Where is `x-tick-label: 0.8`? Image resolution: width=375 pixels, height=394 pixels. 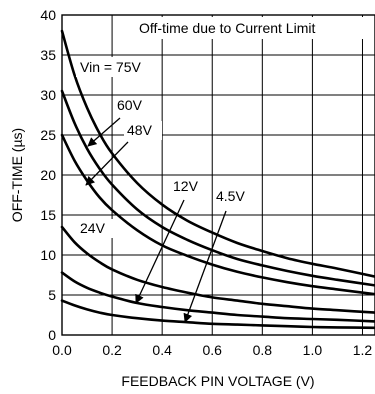 x-tick-label: 0.8 is located at coordinates (263, 350).